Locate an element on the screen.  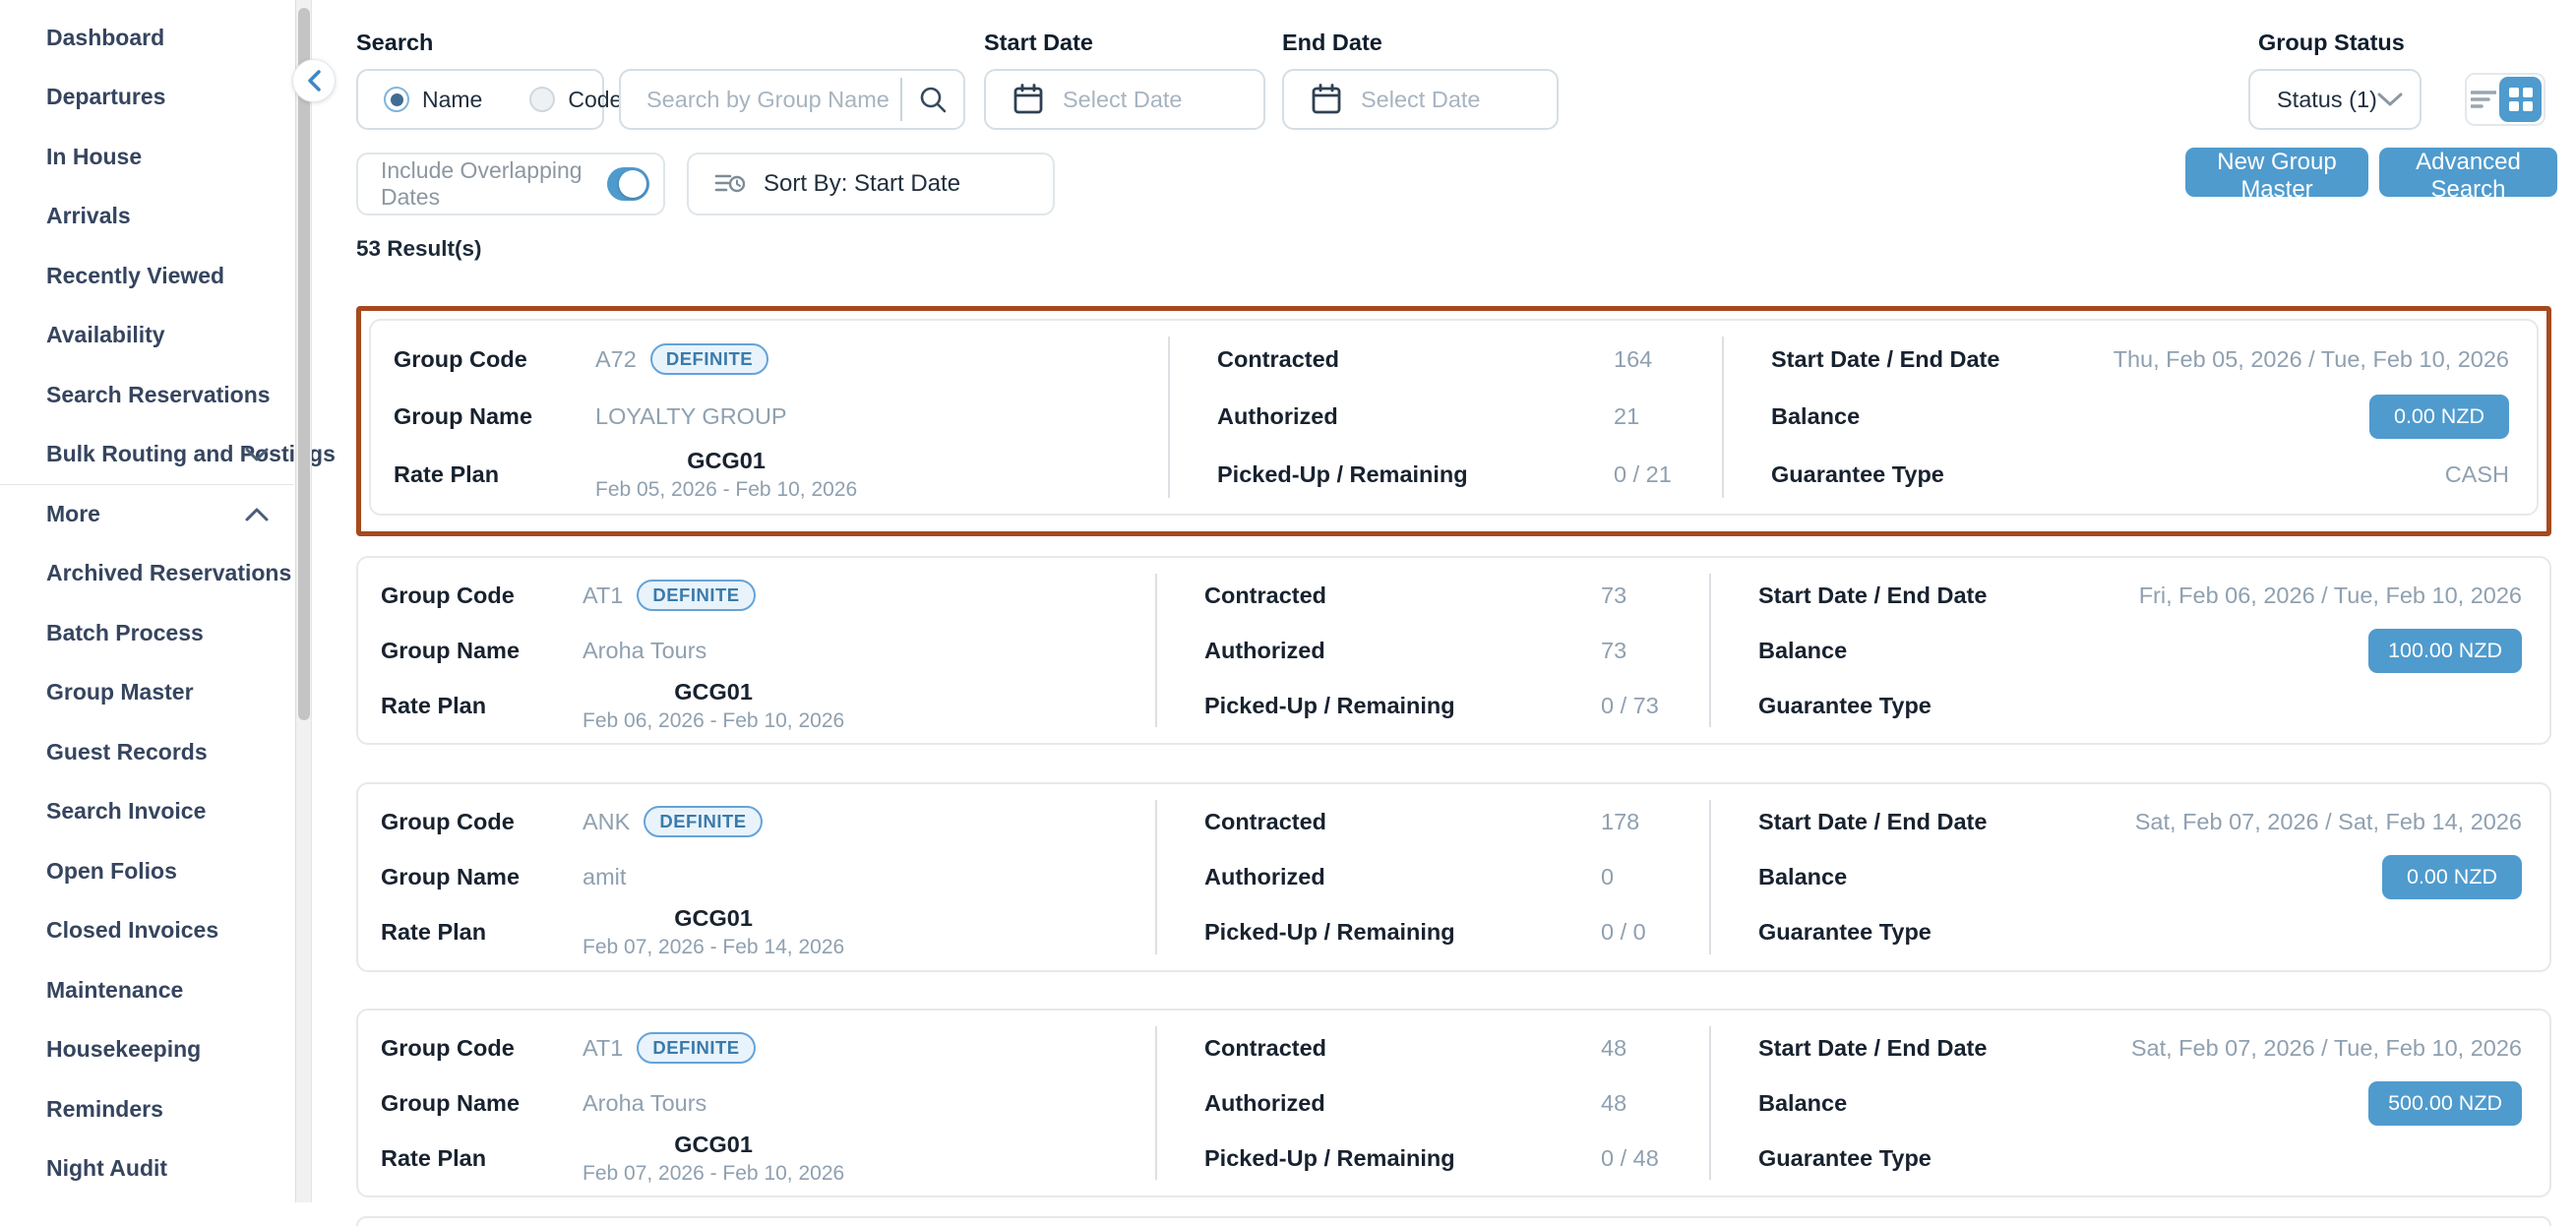
grid-view-button is located at coordinates (2520, 99).